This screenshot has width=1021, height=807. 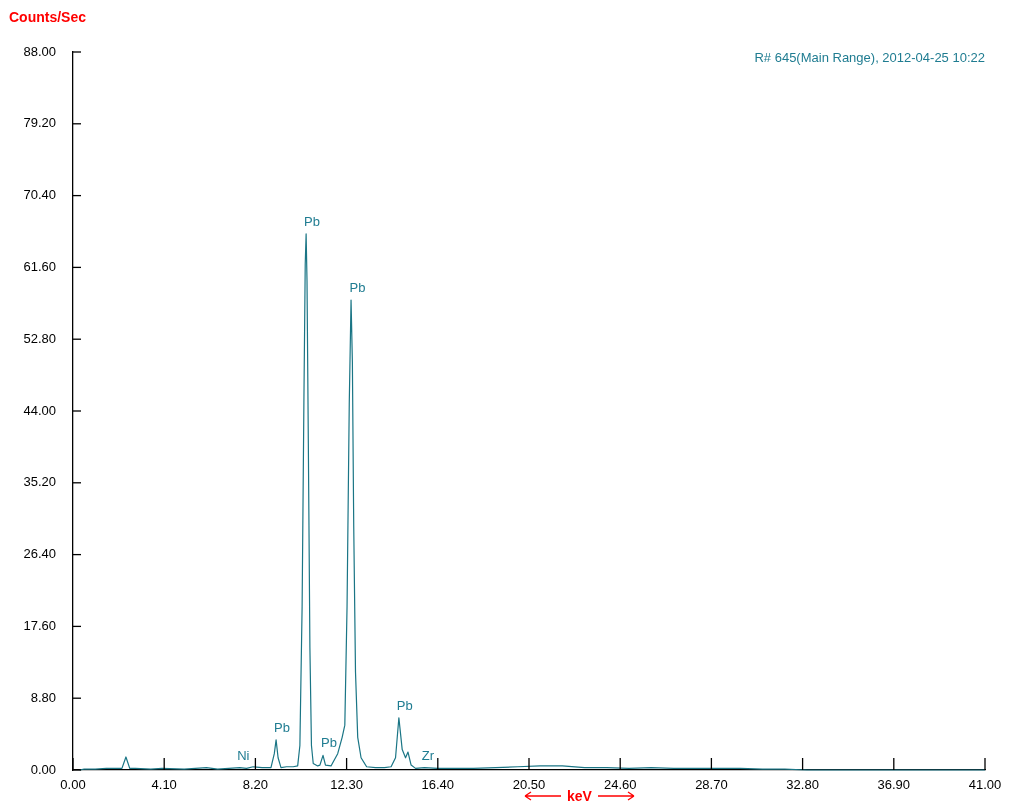 I want to click on x-tick-label: 16.40, so click(x=438, y=785).